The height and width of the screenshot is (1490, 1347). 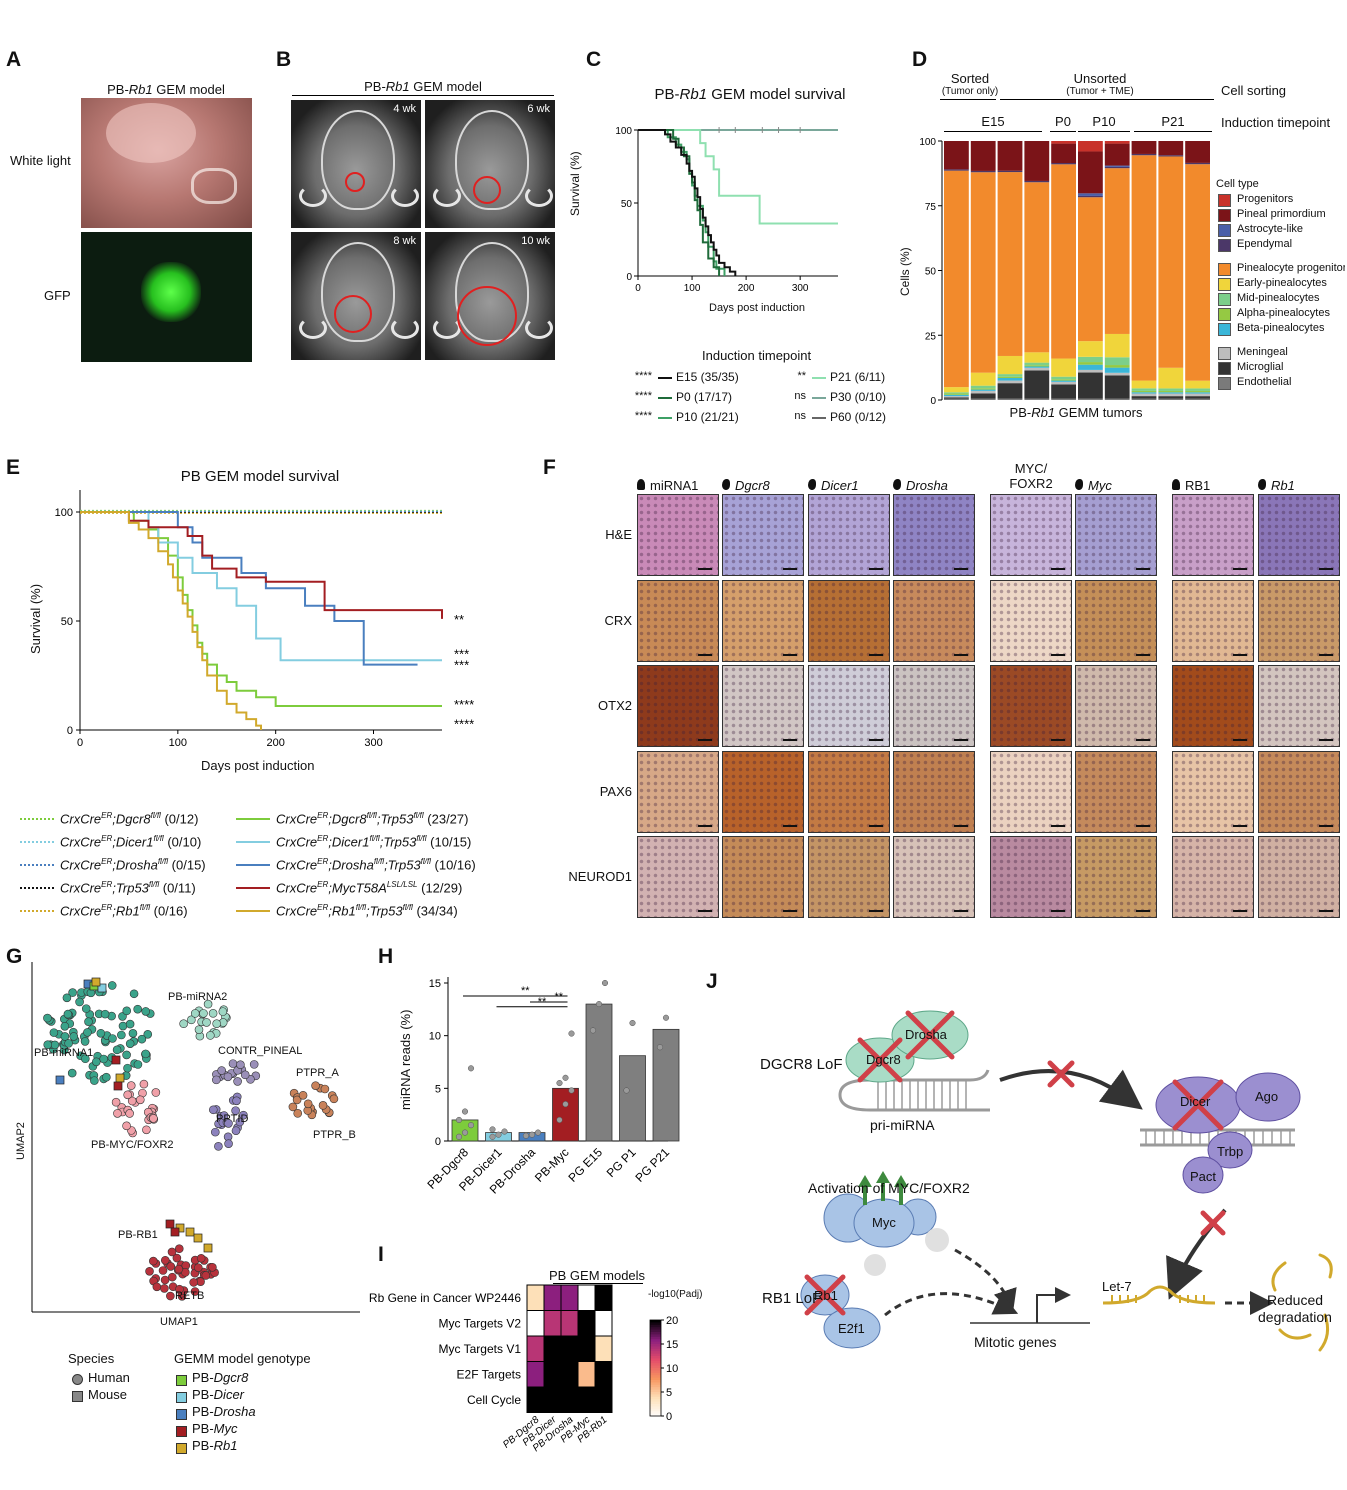 What do you see at coordinates (108, 1394) in the screenshot?
I see `species-label: Mouse` at bounding box center [108, 1394].